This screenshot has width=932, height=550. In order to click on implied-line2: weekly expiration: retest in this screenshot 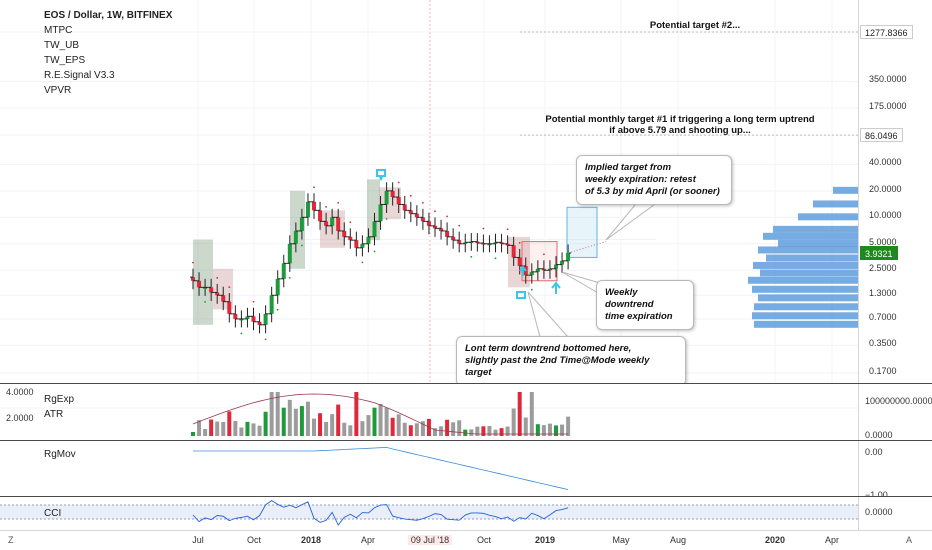, I will do `click(640, 179)`.